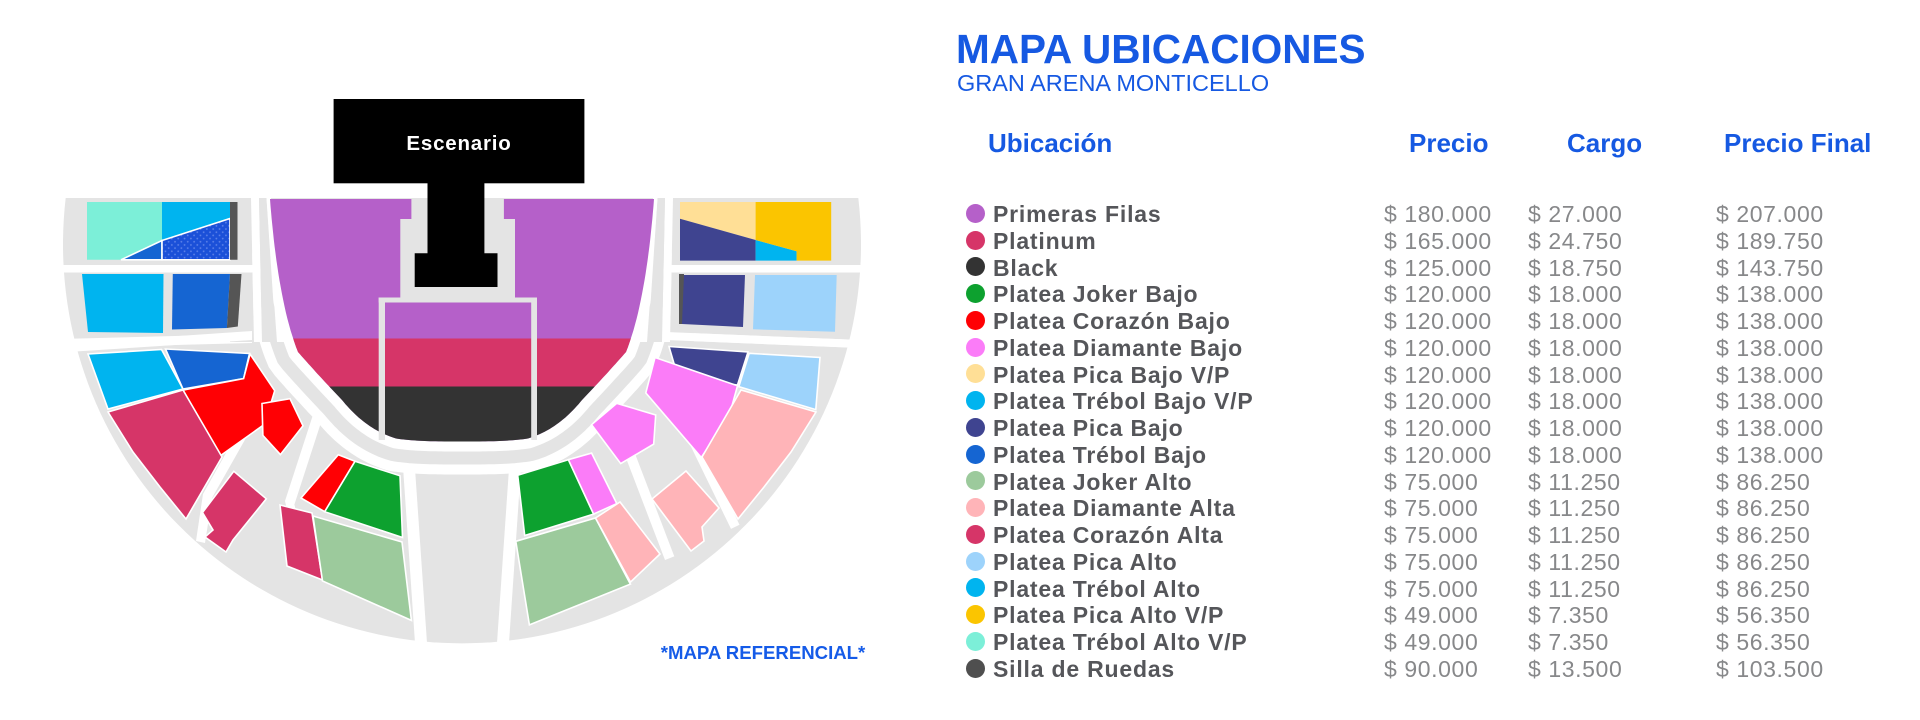 The height and width of the screenshot is (720, 1920). I want to click on svg-text: *MAPA REFERENCIAL*, so click(763, 652).